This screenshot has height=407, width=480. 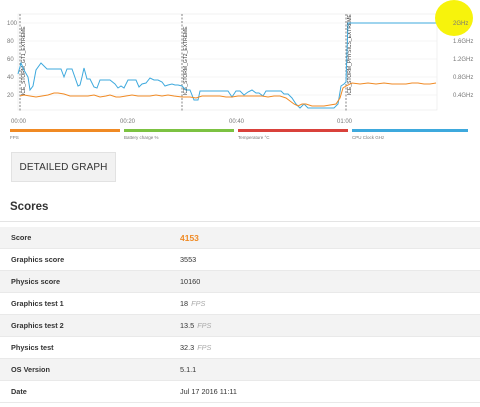 What do you see at coordinates (463, 60) in the screenshot?
I see `y-right-tick: 1.2GHz` at bounding box center [463, 60].